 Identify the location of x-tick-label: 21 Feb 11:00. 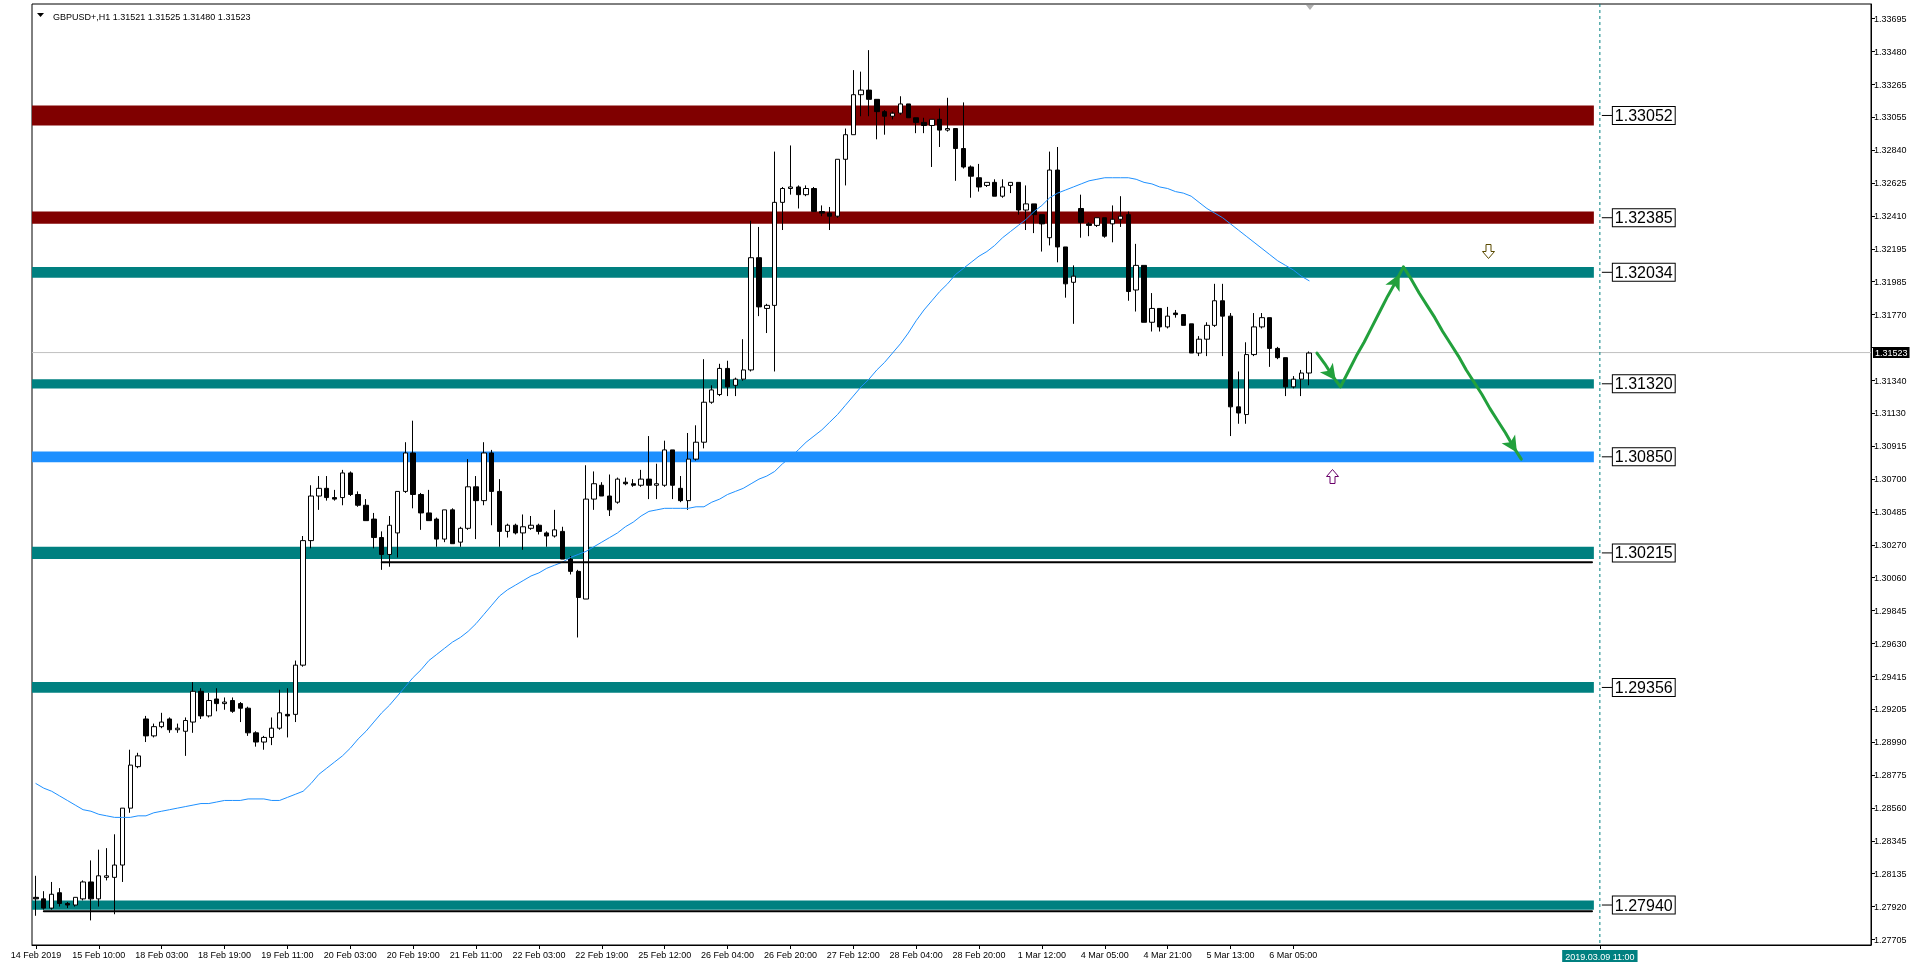
(476, 954).